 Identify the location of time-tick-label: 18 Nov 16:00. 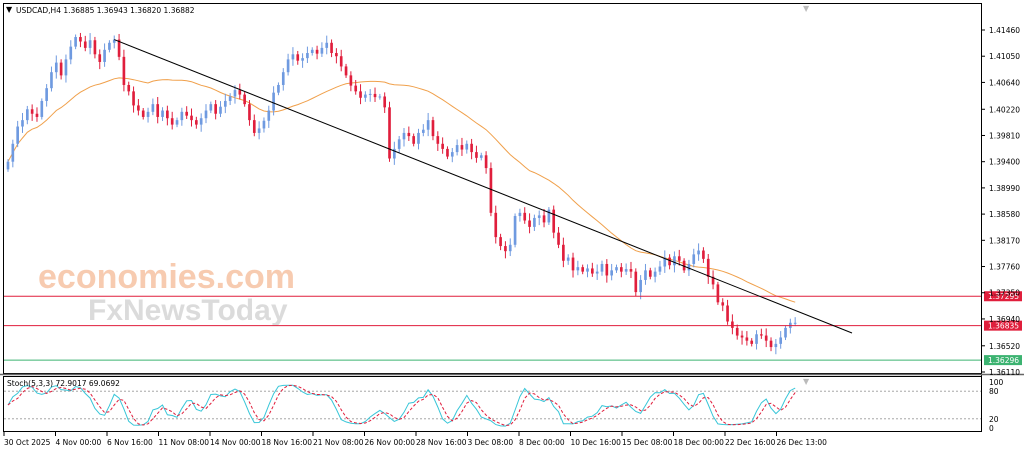
(287, 442).